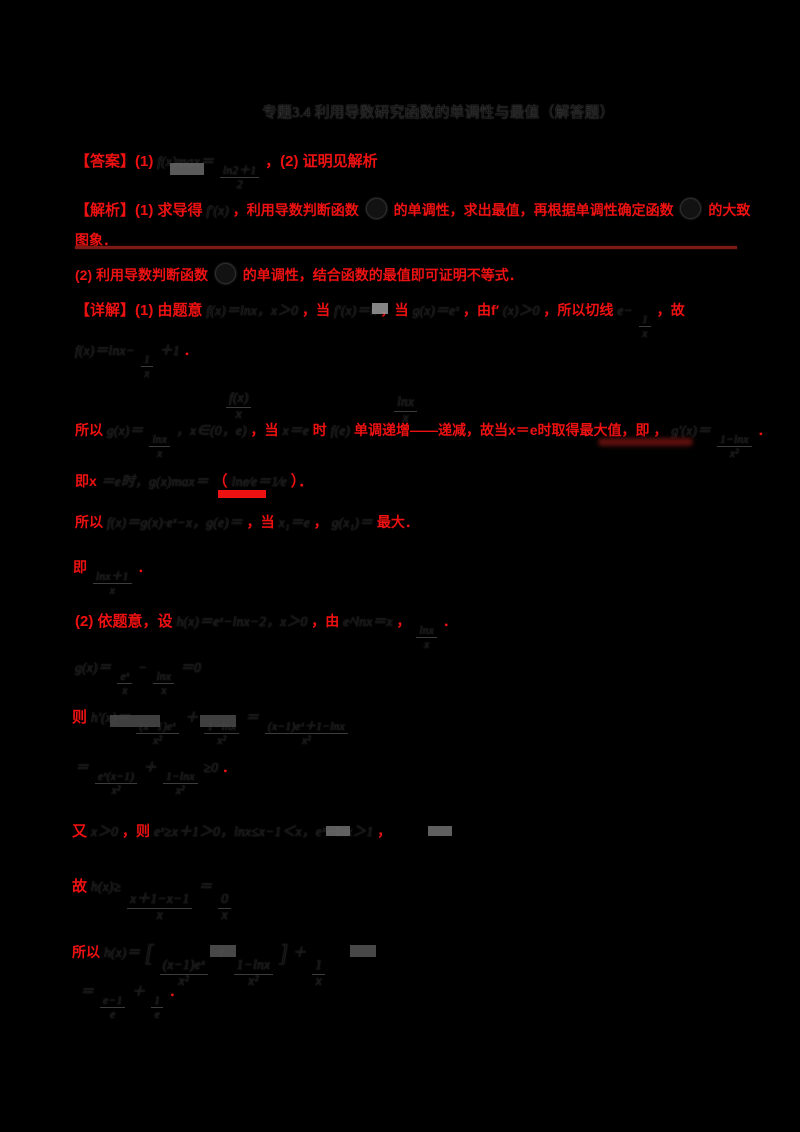 The image size is (800, 1132). I want to click on sol1-math-5: g′(x)＝, so click(691, 431).